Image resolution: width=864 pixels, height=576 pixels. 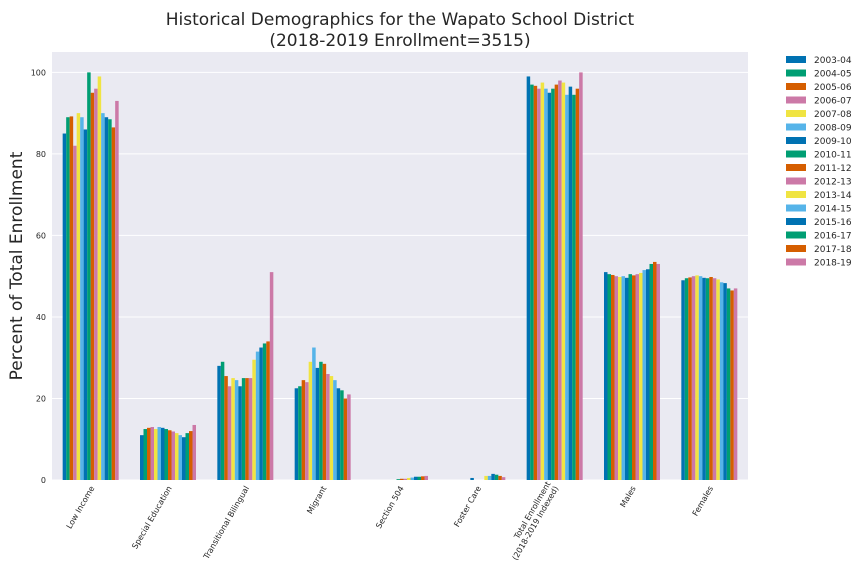 What do you see at coordinates (833, 102) in the screenshot?
I see `legend-label: 2006-07` at bounding box center [833, 102].